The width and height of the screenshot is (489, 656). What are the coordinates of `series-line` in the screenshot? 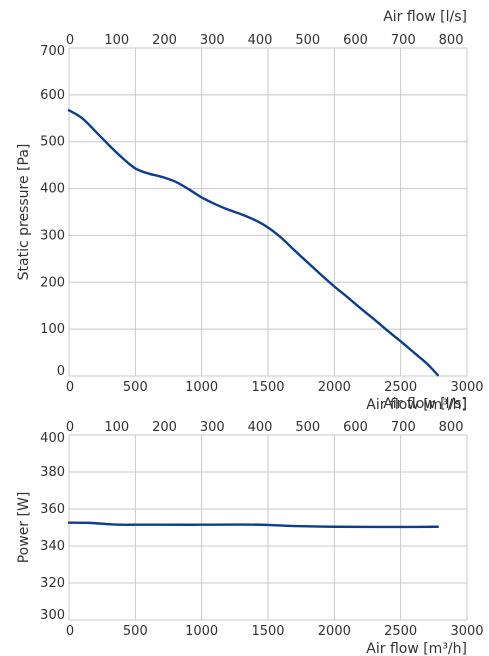 It's located at (253, 525).